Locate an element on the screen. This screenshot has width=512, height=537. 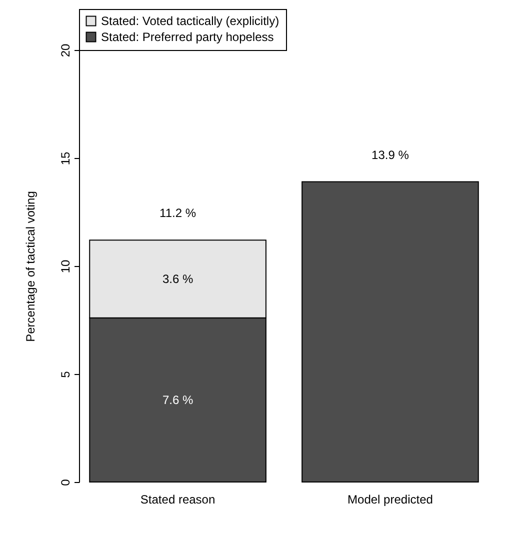
y-axis-title: Percentage of tactical voting is located at coordinates (31, 266).